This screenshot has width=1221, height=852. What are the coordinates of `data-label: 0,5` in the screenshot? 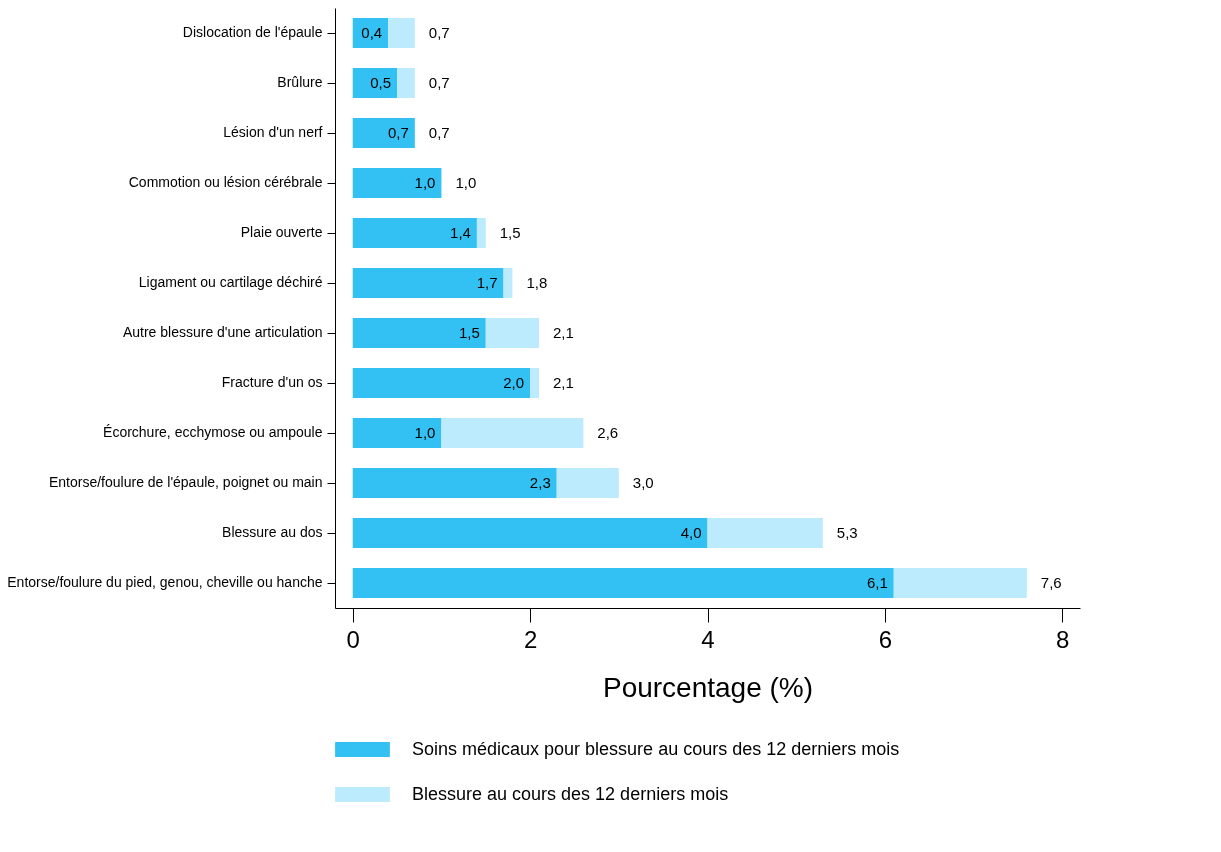 It's located at (381, 82).